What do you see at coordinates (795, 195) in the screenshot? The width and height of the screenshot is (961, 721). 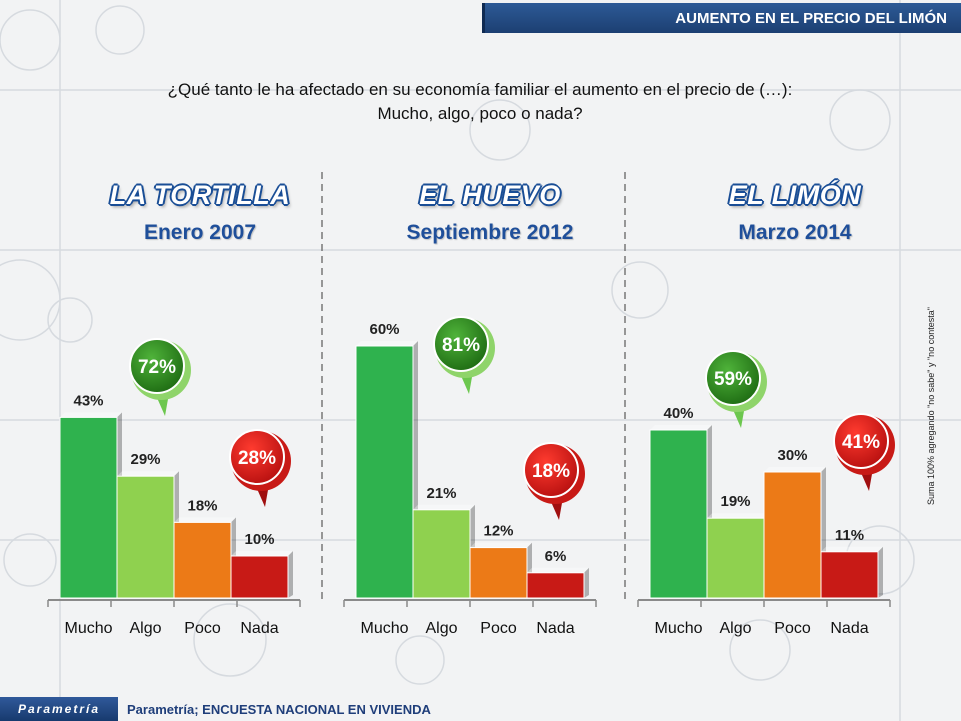 I see `panel-title-limon: EL LIMÓN` at bounding box center [795, 195].